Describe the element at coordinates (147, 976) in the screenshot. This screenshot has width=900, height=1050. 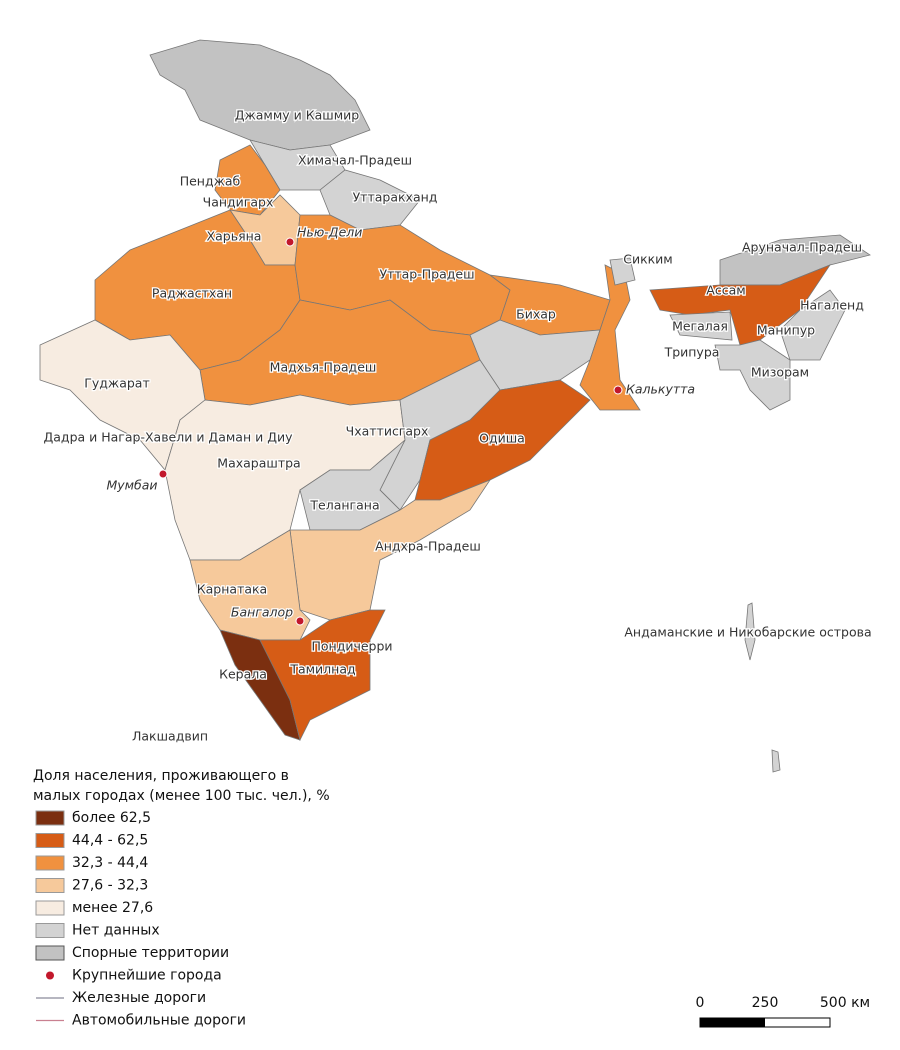
I see `legend-label: Крупнейшие города` at that location.